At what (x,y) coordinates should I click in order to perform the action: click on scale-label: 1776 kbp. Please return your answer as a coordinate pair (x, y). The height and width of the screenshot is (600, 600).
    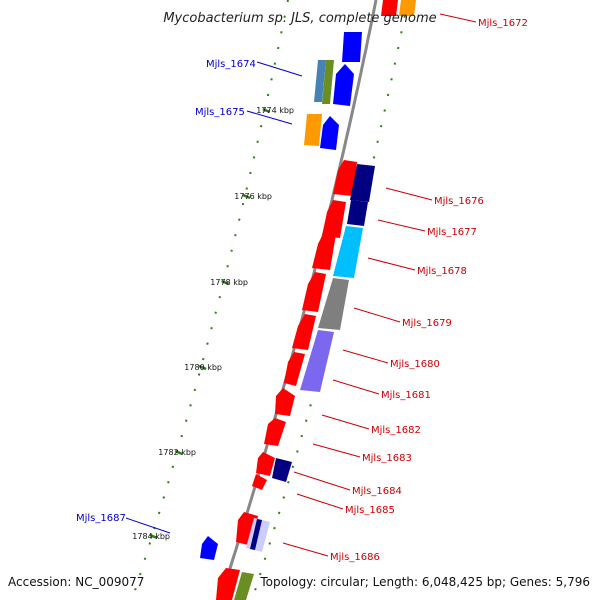
    Looking at the image, I should click on (253, 196).